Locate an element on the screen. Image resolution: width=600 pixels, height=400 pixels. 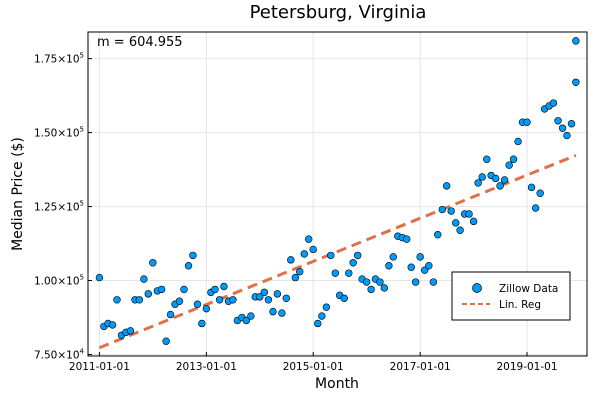
legend-label-scatter: Zillow Data is located at coordinates (528, 289).